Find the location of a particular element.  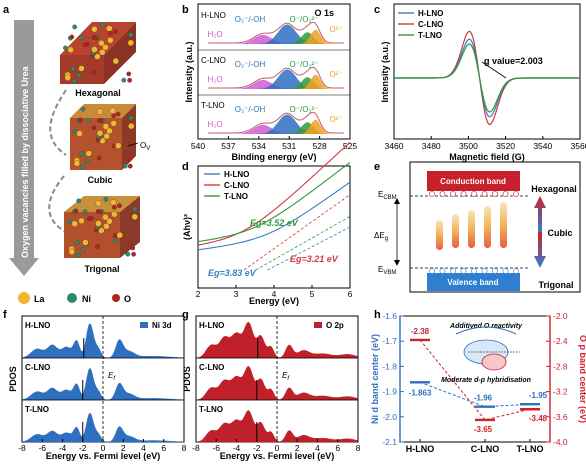

side-band is located at coordinates (24, 142).